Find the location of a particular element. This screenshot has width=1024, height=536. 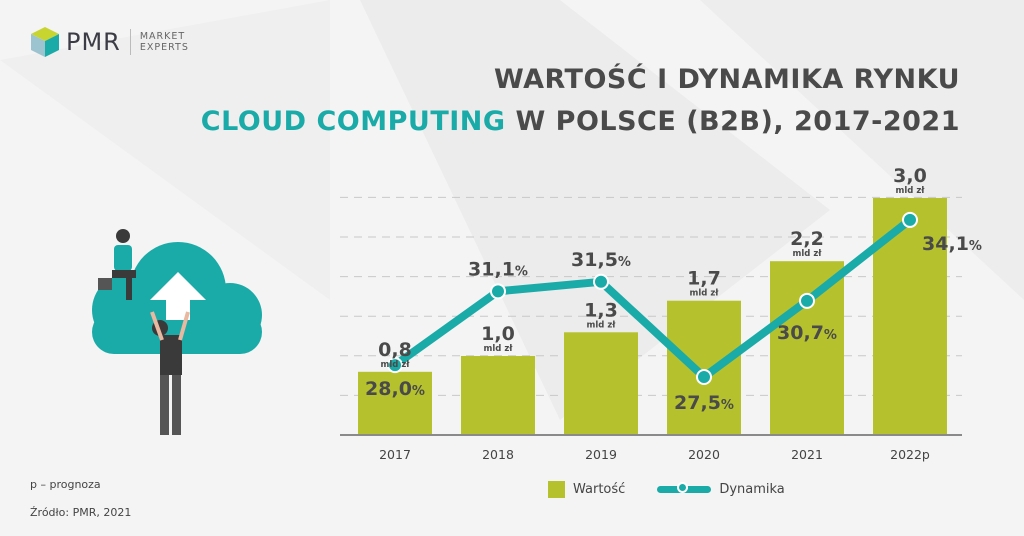

value-label: 0,8 is located at coordinates (395, 350).